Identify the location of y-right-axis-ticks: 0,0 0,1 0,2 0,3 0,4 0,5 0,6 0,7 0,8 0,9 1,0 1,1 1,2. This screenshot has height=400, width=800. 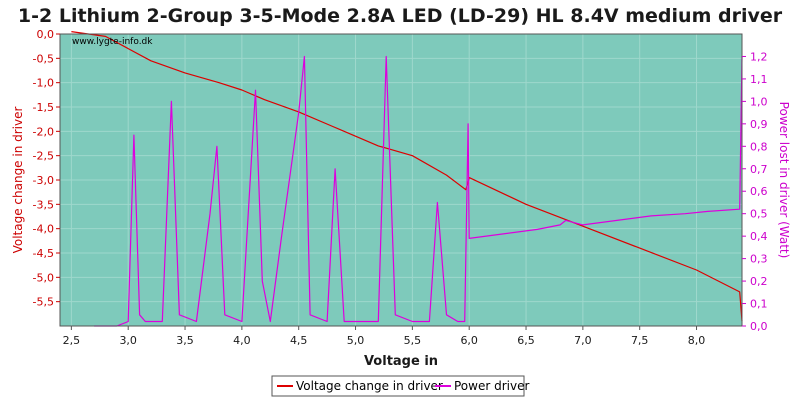
(755, 191).